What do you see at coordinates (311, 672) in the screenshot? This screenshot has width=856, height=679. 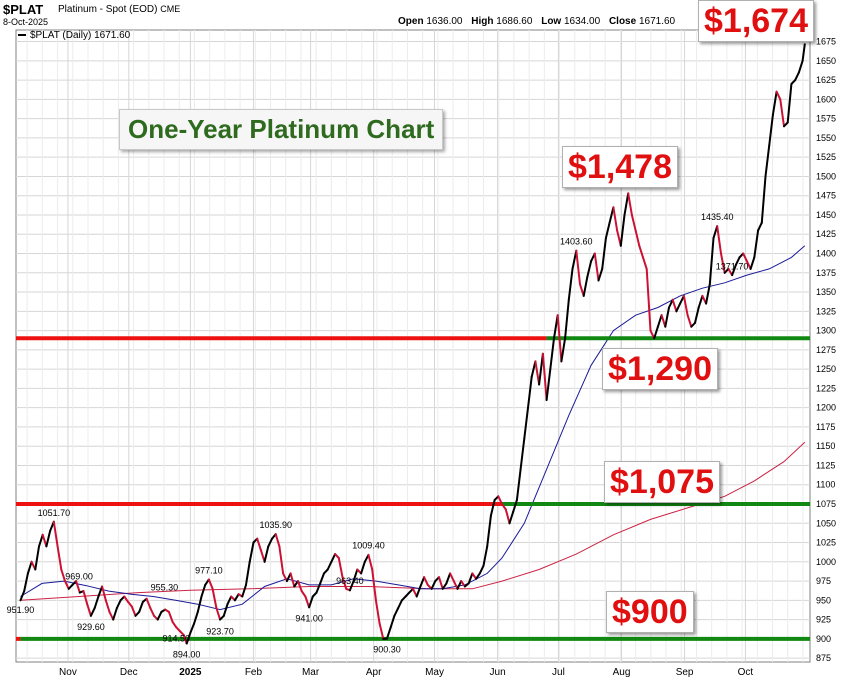 I see `x-tick-label: Mar` at bounding box center [311, 672].